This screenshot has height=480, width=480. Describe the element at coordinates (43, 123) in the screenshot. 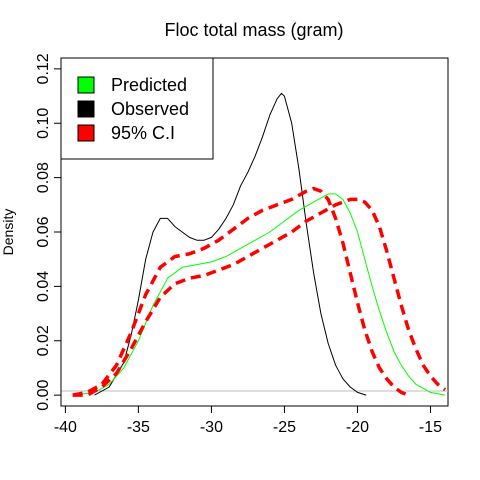

I see `y-tick-label: 0.10` at that location.